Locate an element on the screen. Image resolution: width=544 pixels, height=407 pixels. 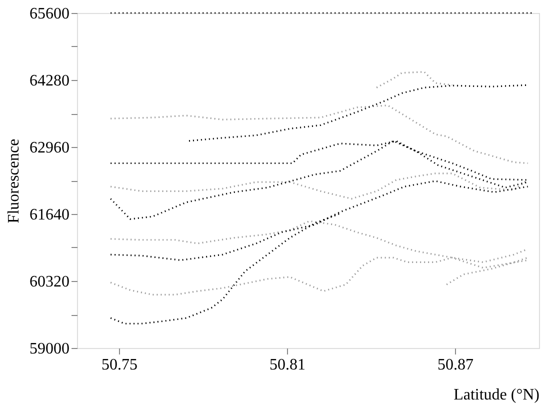
y-tick-label: 64280 is located at coordinates (50, 81).